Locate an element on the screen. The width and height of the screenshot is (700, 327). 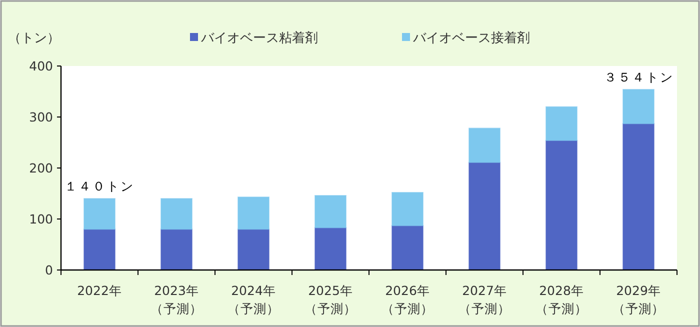
y-tick-label: 0 is located at coordinates (49, 270).